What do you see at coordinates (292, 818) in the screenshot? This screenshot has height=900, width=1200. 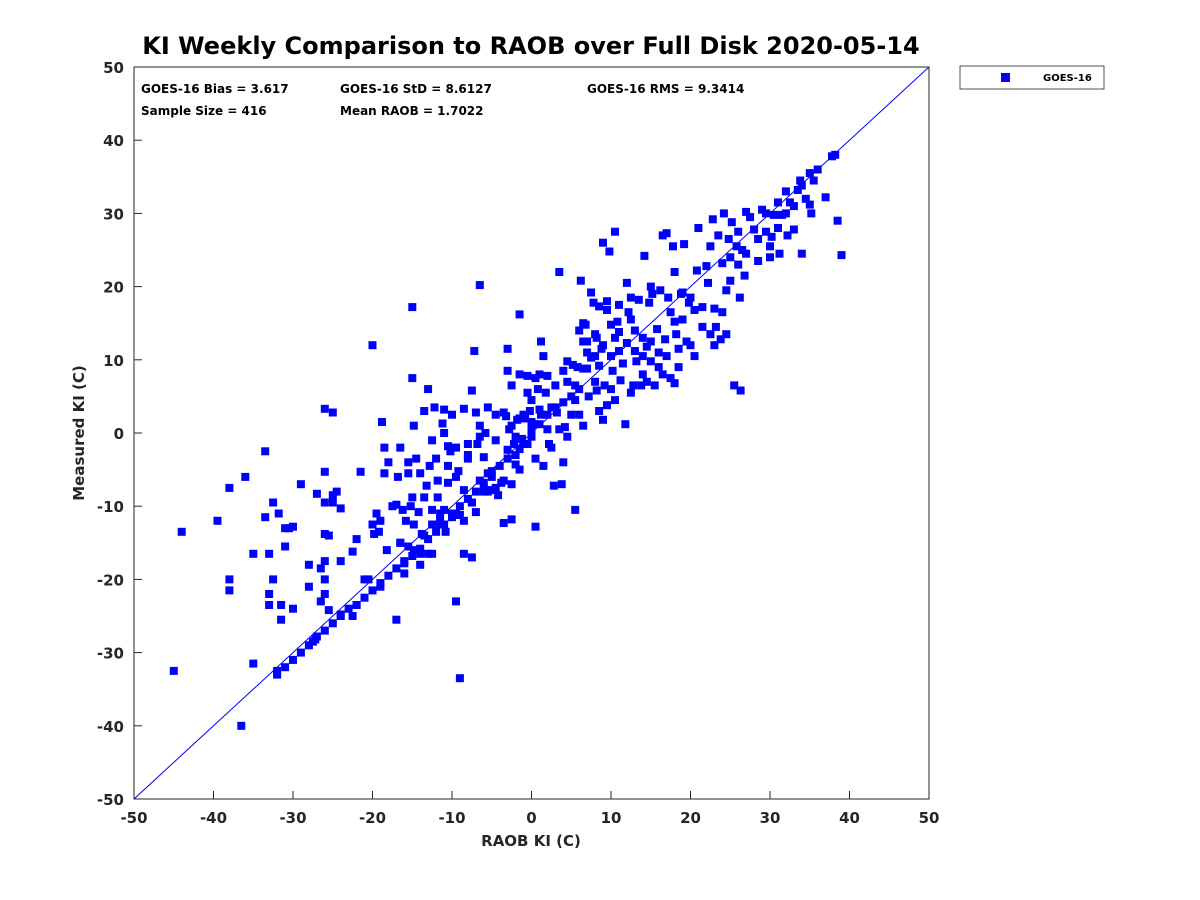 I see `x-tick-label: -30` at bounding box center [292, 818].